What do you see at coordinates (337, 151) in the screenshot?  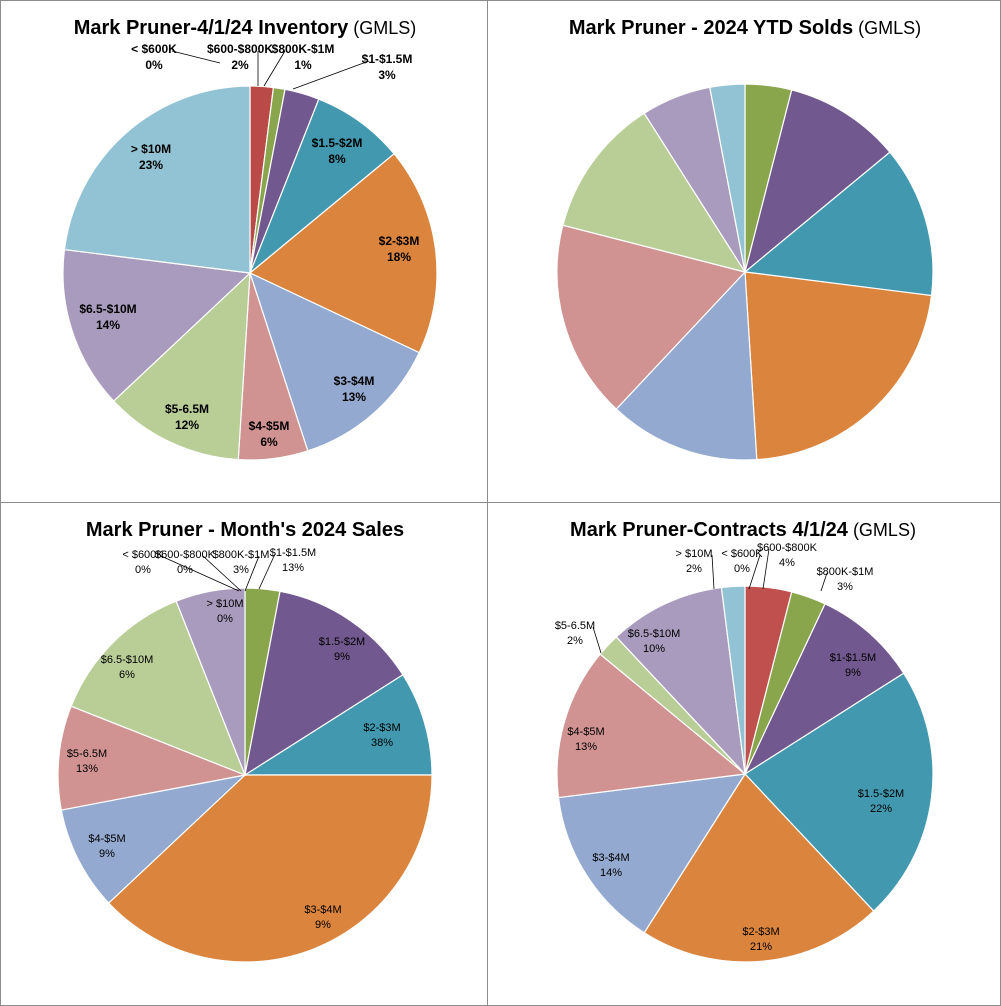 I see `slice-label-1-5-2m: $1.5-$2M 8%` at bounding box center [337, 151].